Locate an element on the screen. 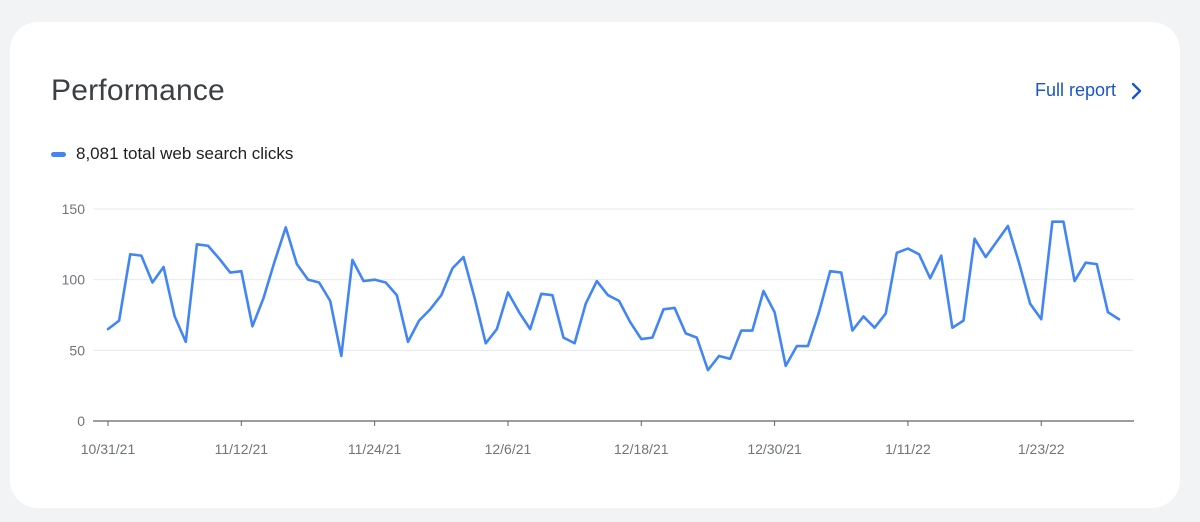  x-tick-label: 12/6/21 is located at coordinates (508, 449).